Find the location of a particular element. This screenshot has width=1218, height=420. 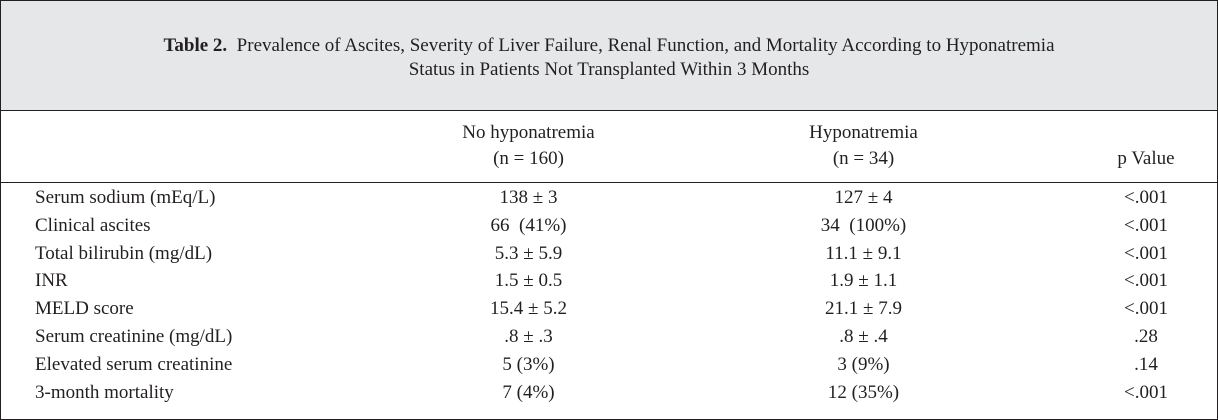

column-header-p-value: p Value is located at coordinates (1146, 159).